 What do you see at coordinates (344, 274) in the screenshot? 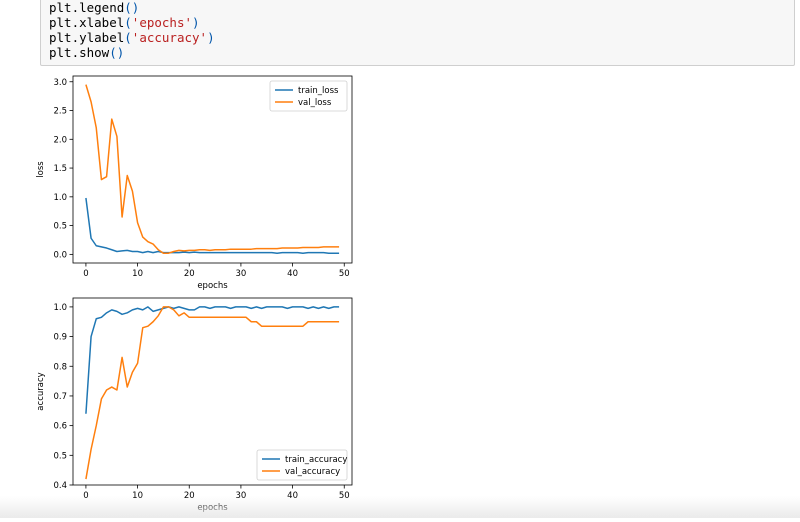
I see `x-tick-label: 50` at bounding box center [344, 274].